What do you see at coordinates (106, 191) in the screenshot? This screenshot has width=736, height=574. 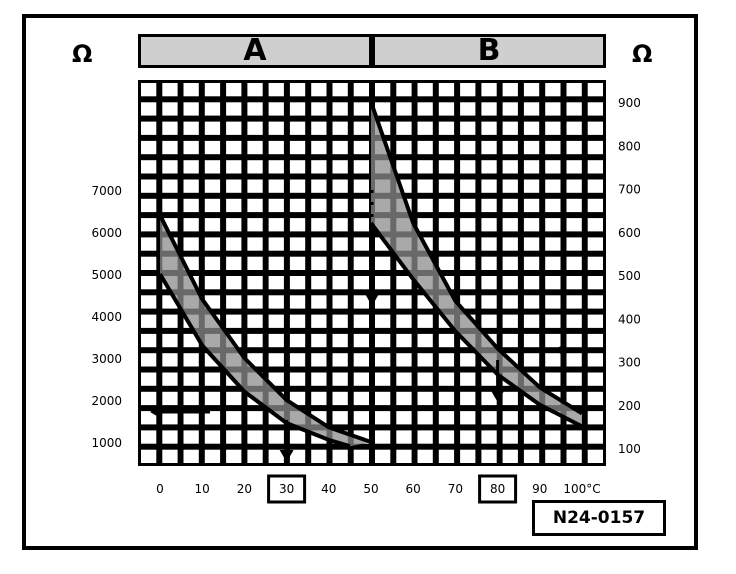 I see `left-tick-label: 7000` at bounding box center [106, 191].